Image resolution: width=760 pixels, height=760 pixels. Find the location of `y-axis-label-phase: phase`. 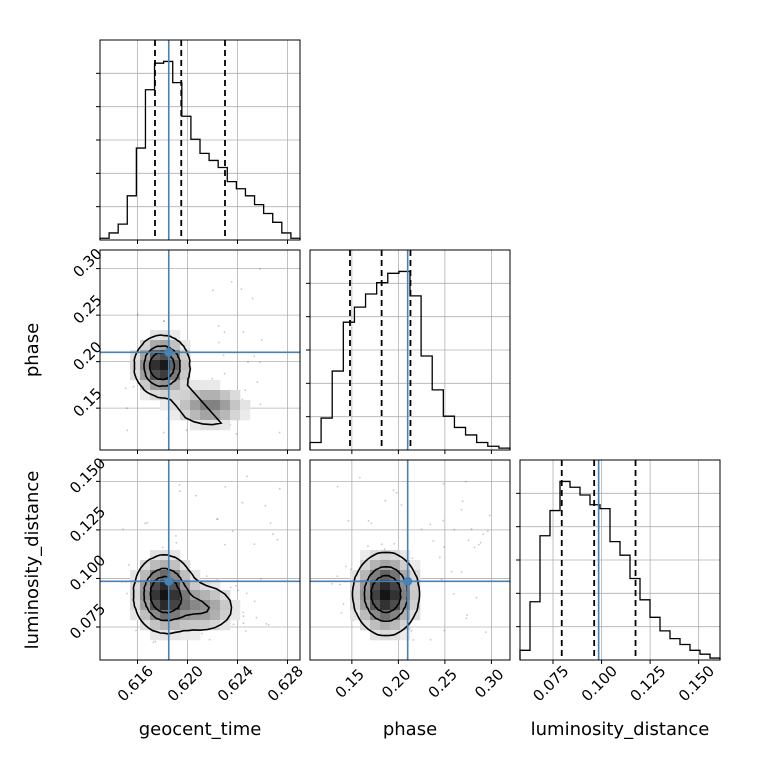

y-axis-label-phase: phase is located at coordinates (32, 350).